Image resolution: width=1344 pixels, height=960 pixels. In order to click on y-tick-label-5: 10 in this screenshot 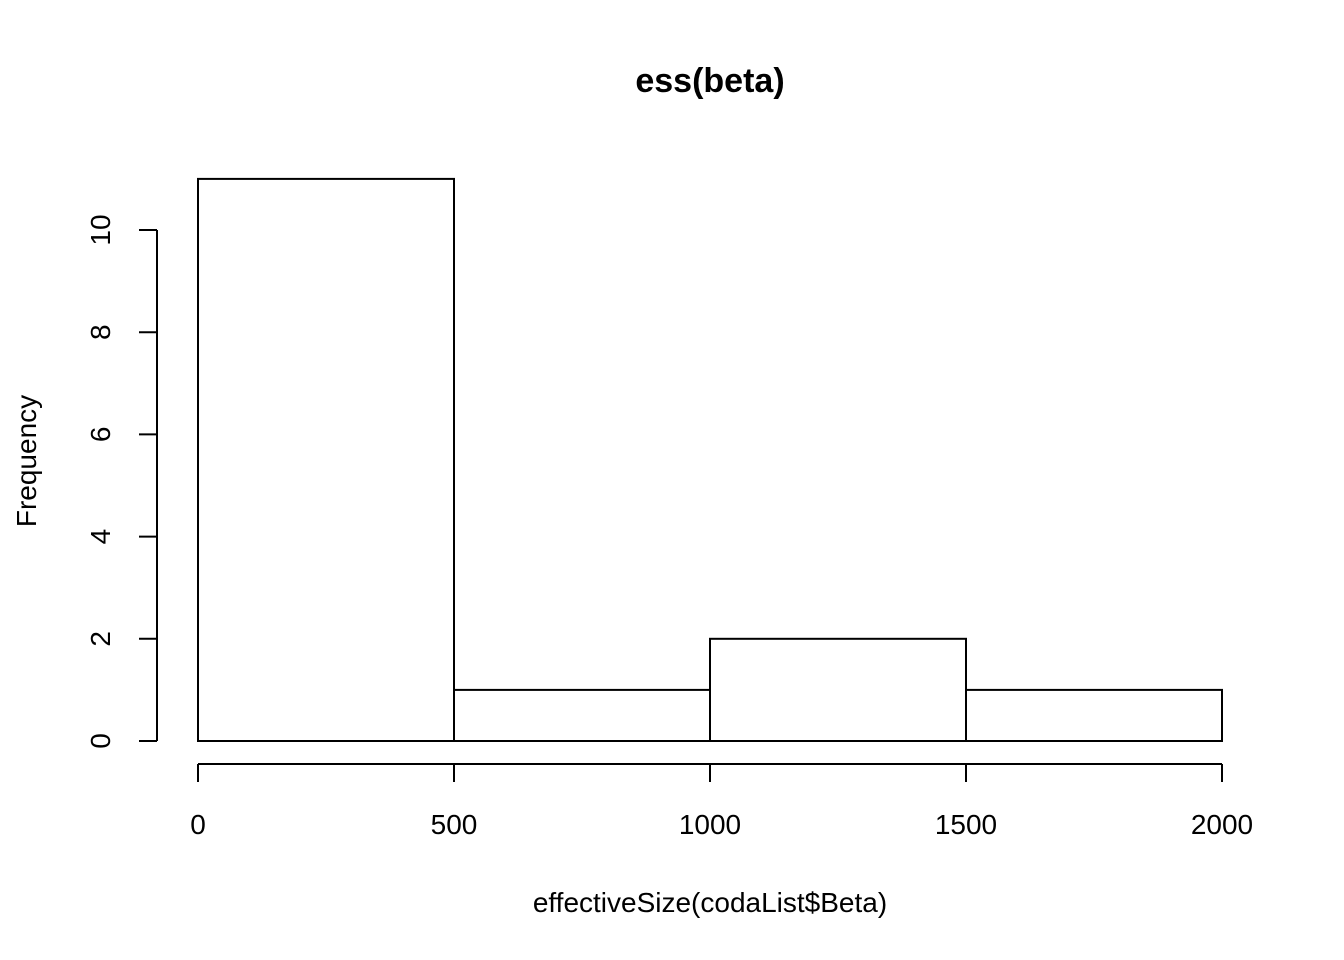, I will do `click(100, 229)`.